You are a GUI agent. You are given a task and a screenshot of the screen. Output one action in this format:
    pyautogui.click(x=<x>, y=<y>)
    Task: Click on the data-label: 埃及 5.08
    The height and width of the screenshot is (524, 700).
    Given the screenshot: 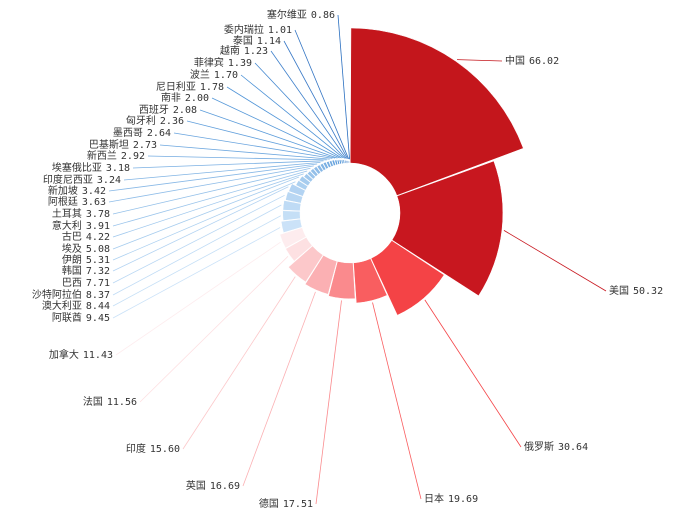 What is the action you would take?
    pyautogui.click(x=86, y=248)
    